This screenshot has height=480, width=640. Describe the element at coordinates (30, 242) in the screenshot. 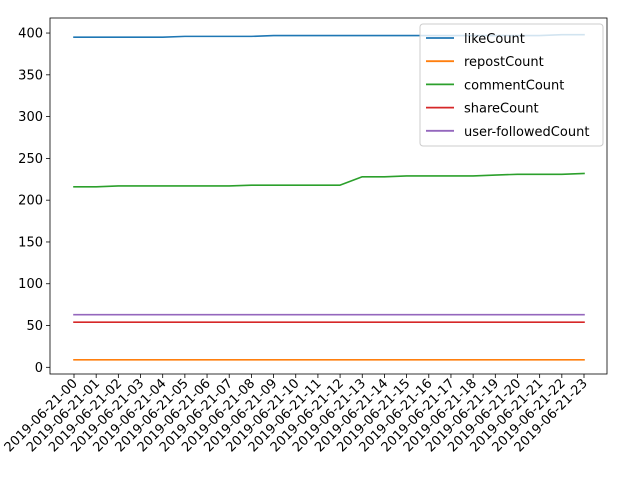

I see `y-tick-label: 150` at that location.